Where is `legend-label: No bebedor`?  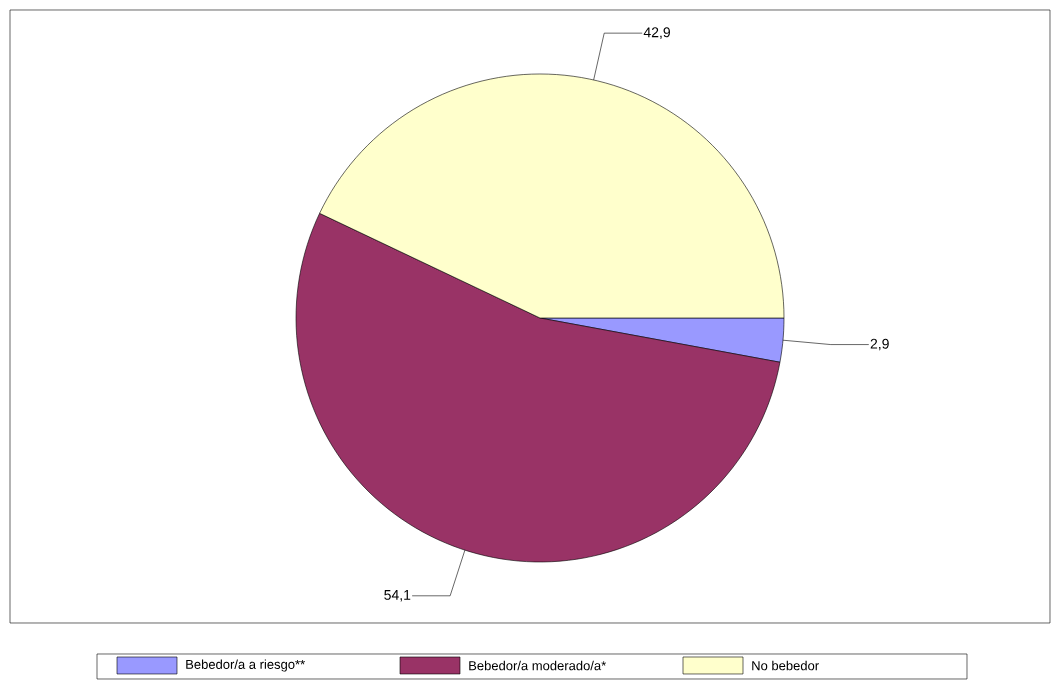
legend-label: No bebedor is located at coordinates (785, 665).